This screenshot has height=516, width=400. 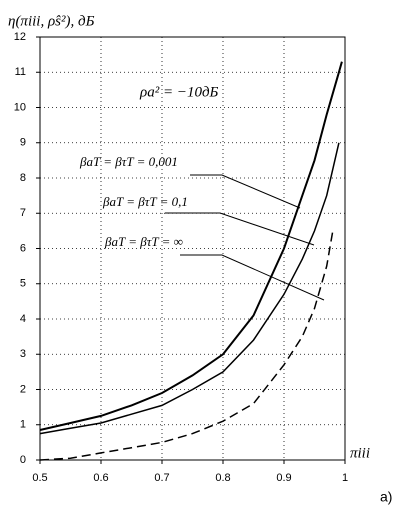 I want to click on y-tick-label: 5, so click(x=23, y=284).